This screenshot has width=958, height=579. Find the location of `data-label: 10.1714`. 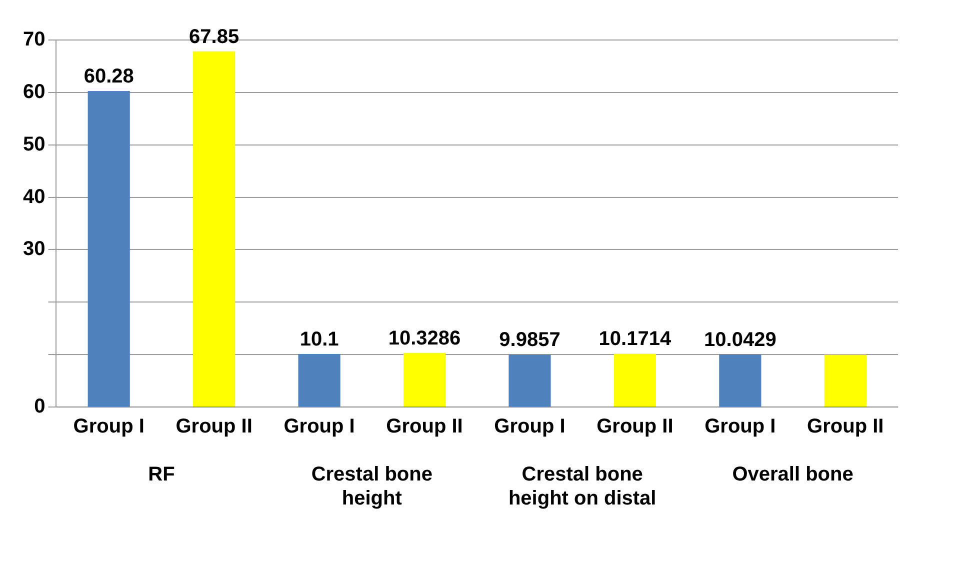

data-label: 10.1714 is located at coordinates (635, 339).